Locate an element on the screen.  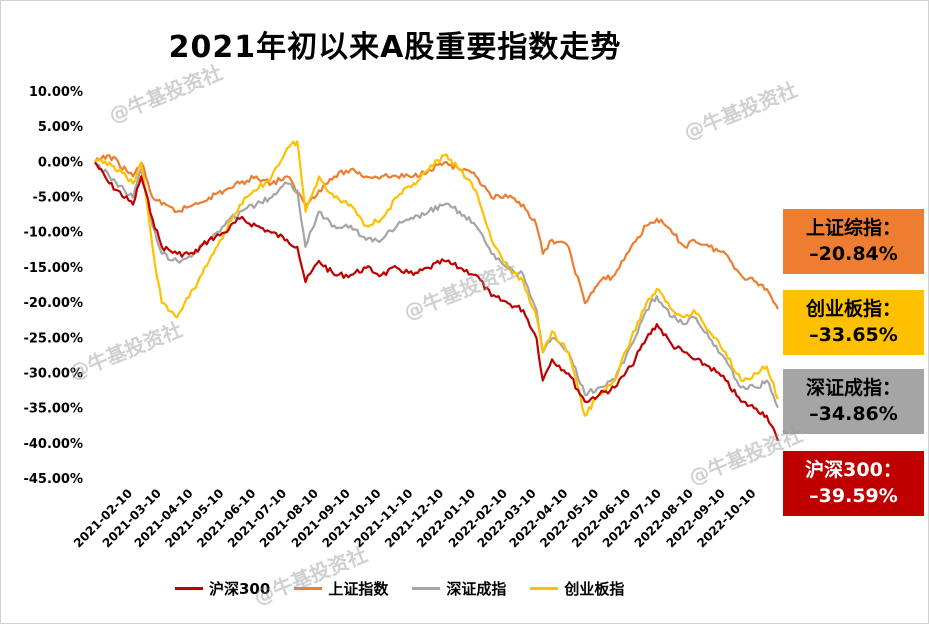
legend-item-hs300: 沪深300 is located at coordinates (222, 588).